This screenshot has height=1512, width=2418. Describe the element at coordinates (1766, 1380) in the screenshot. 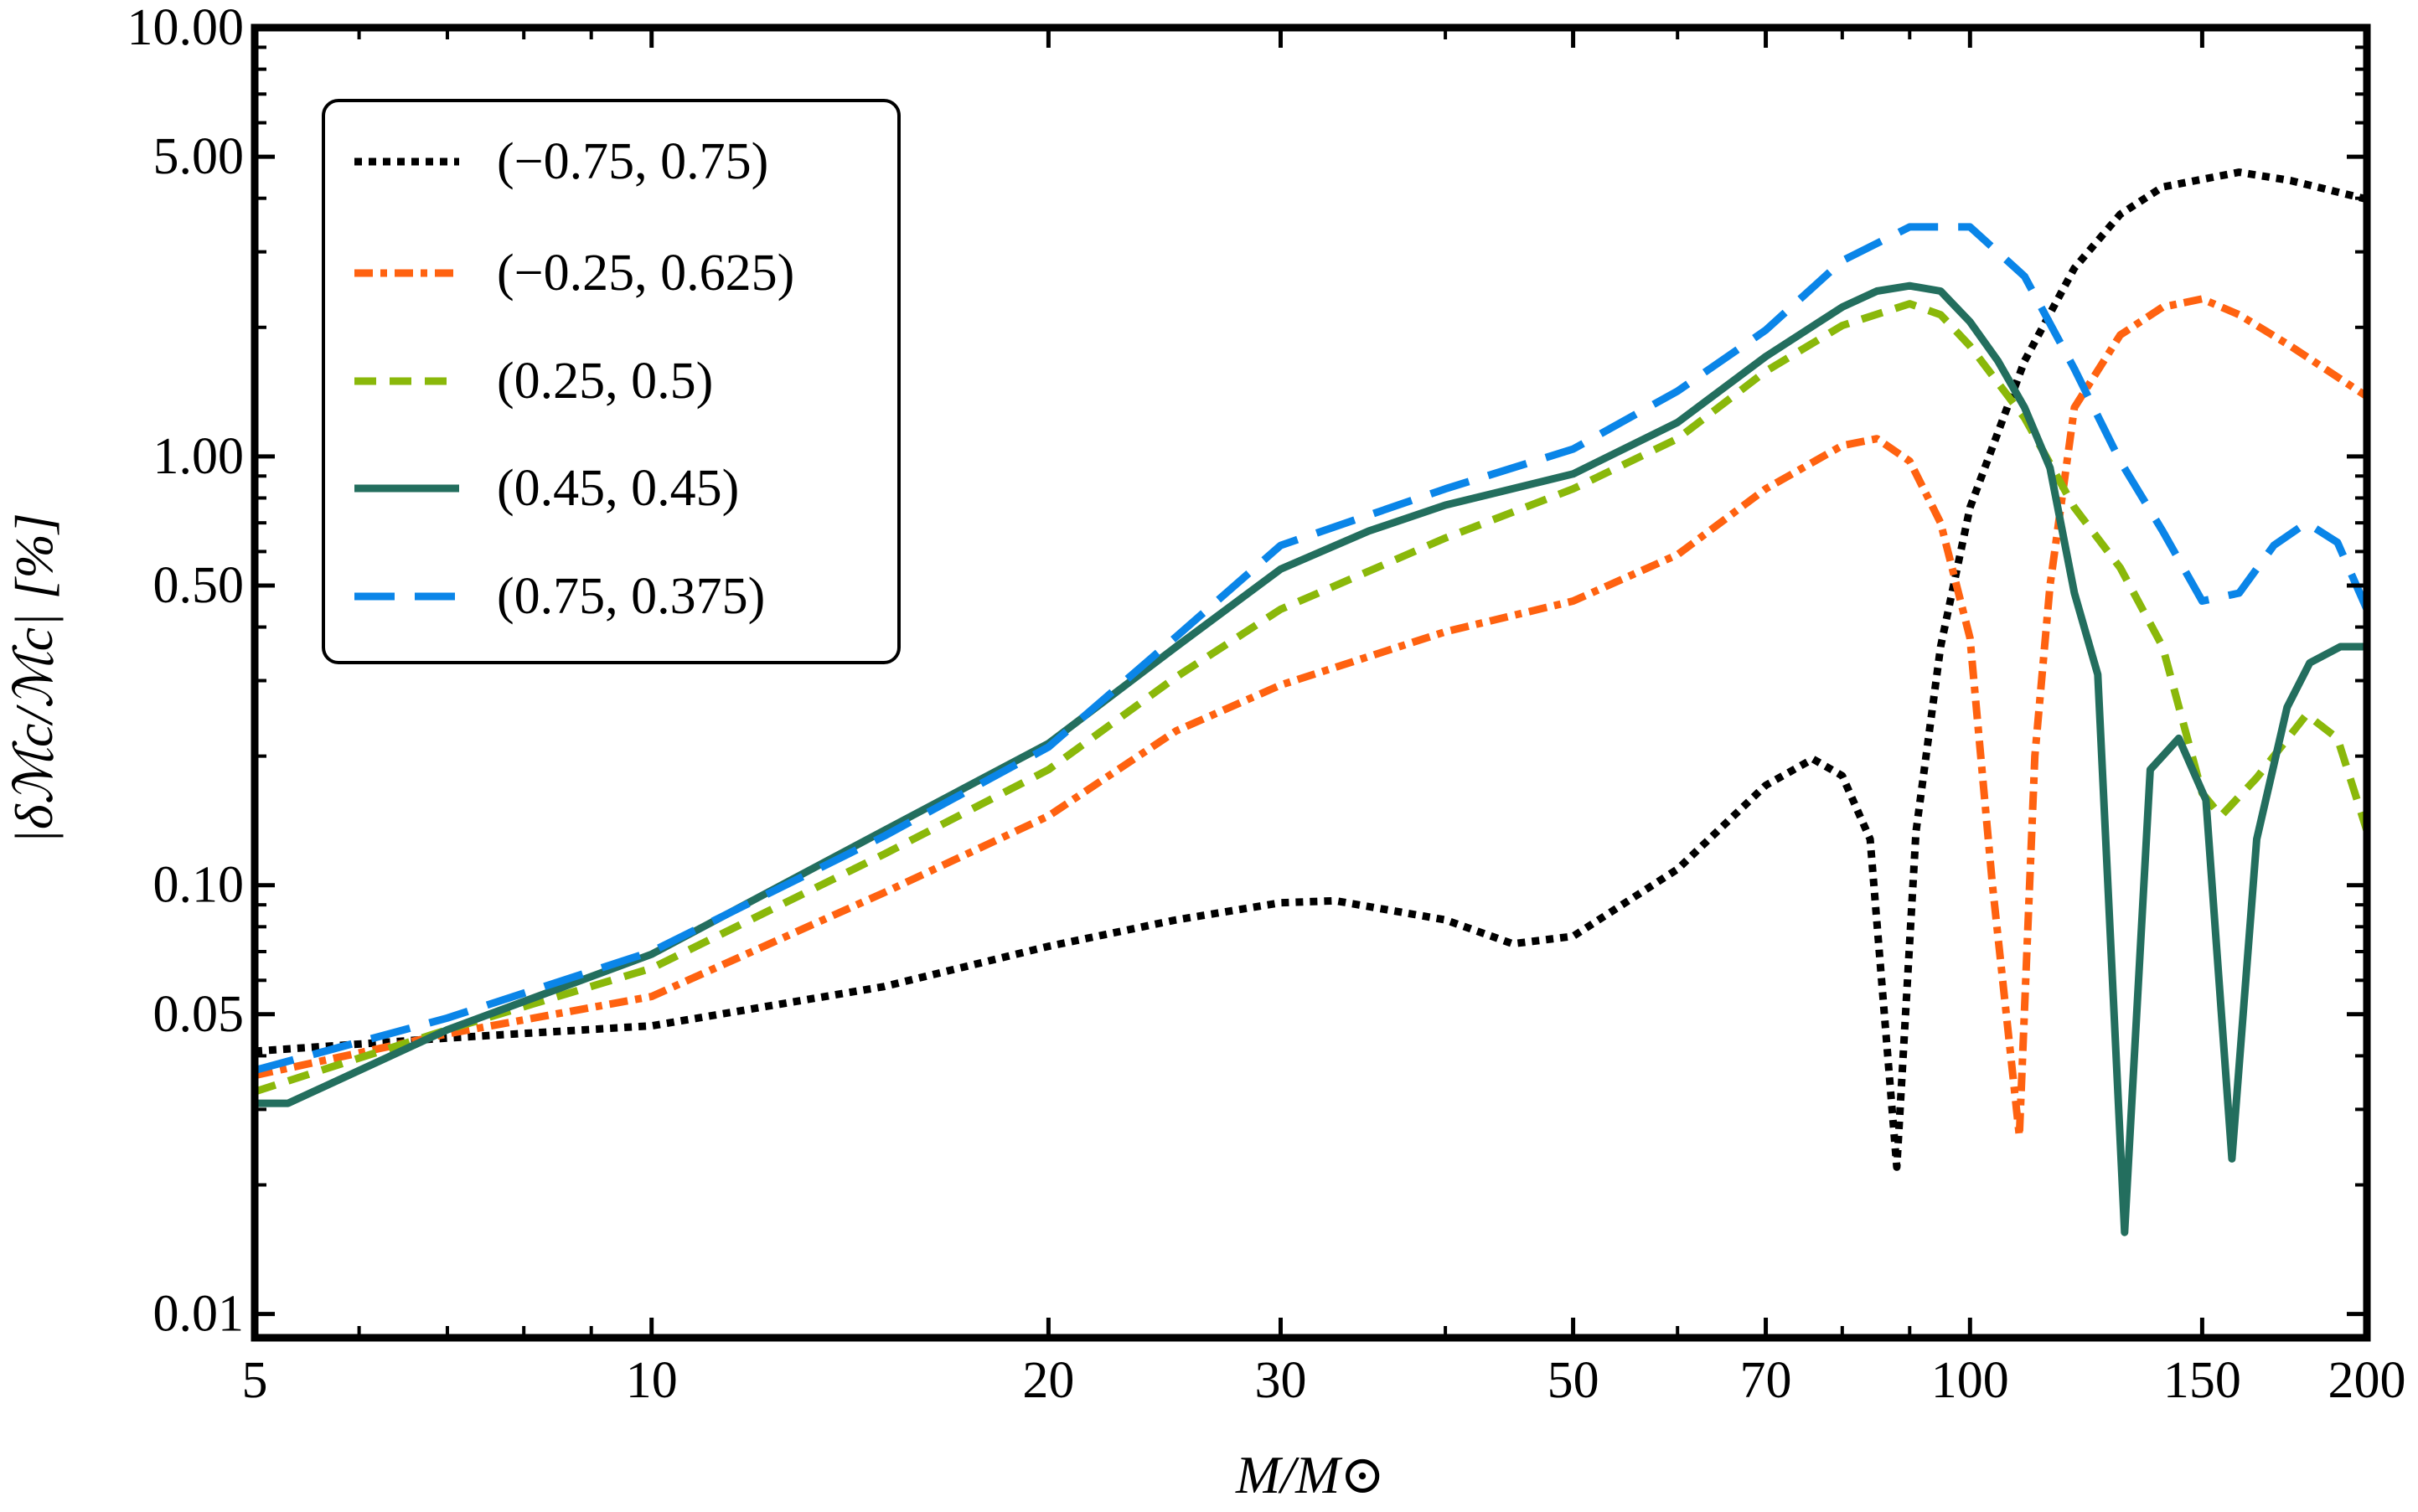

I see `x-tick-label: 70` at that location.